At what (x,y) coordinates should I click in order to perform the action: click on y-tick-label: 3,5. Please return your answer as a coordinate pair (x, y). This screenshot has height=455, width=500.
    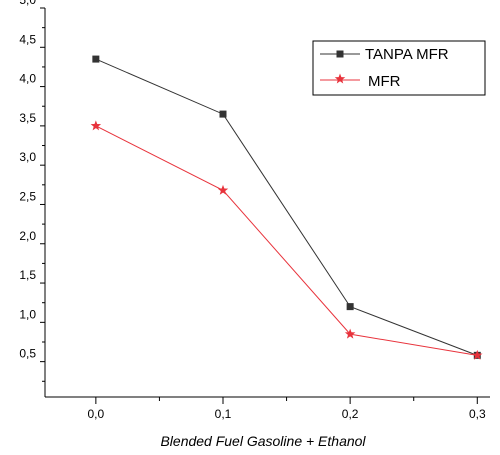
    Looking at the image, I should click on (27, 118).